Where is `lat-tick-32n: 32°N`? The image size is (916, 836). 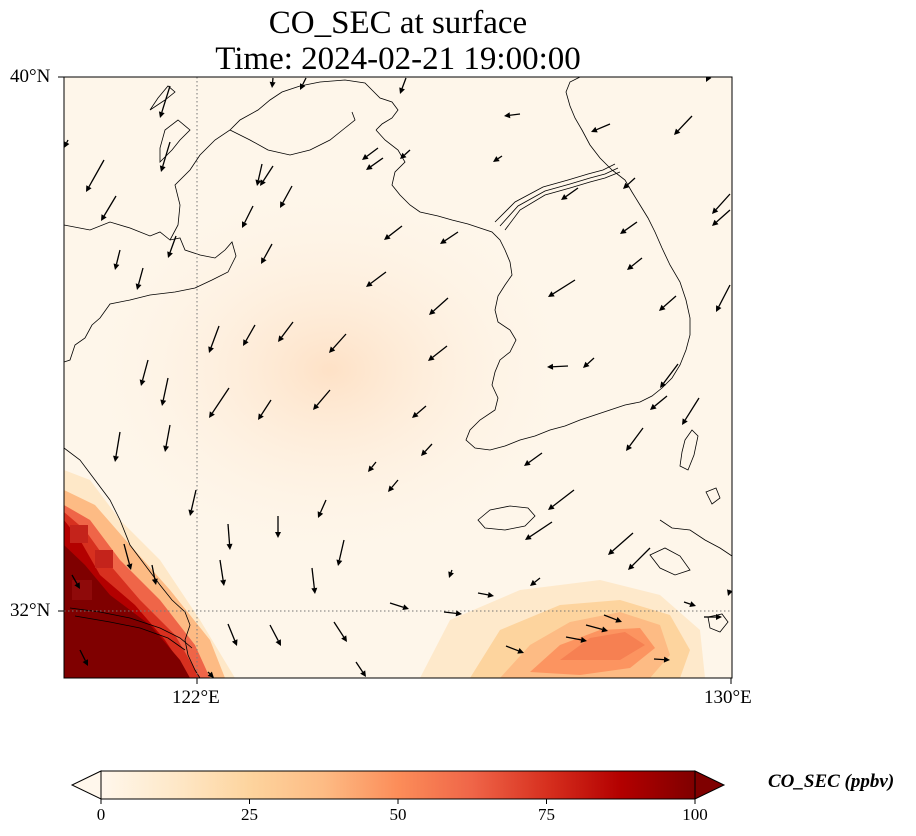
lat-tick-32n: 32°N is located at coordinates (30, 610).